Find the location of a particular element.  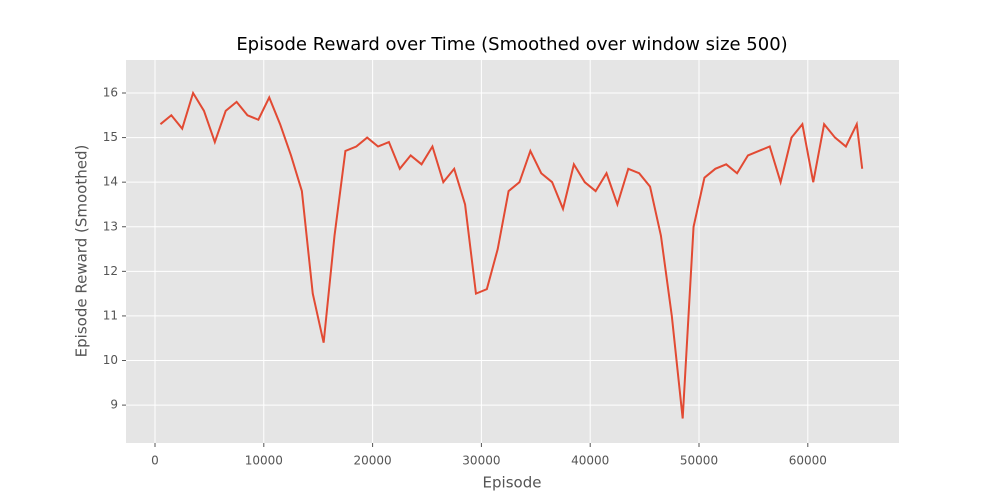

y-tick-label: 13 is located at coordinates (110, 226).